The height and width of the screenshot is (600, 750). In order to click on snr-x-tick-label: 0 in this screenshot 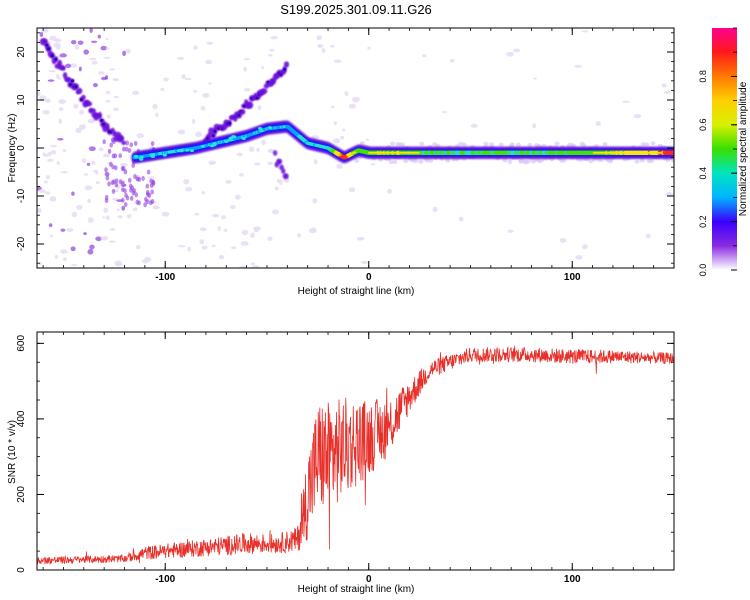, I will do `click(369, 579)`.